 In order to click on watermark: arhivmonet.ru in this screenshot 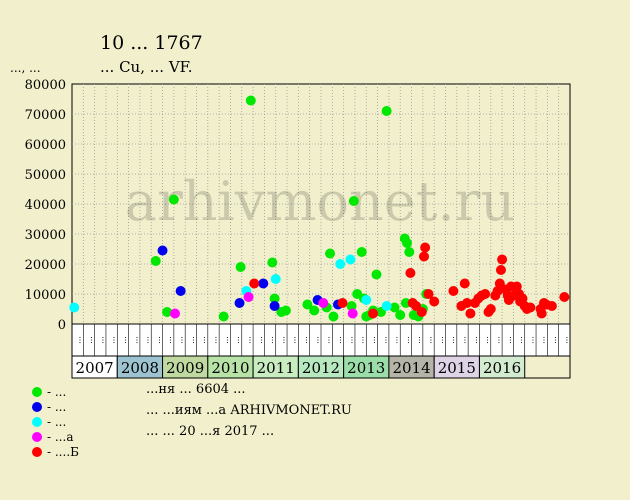, I will do `click(320, 201)`.